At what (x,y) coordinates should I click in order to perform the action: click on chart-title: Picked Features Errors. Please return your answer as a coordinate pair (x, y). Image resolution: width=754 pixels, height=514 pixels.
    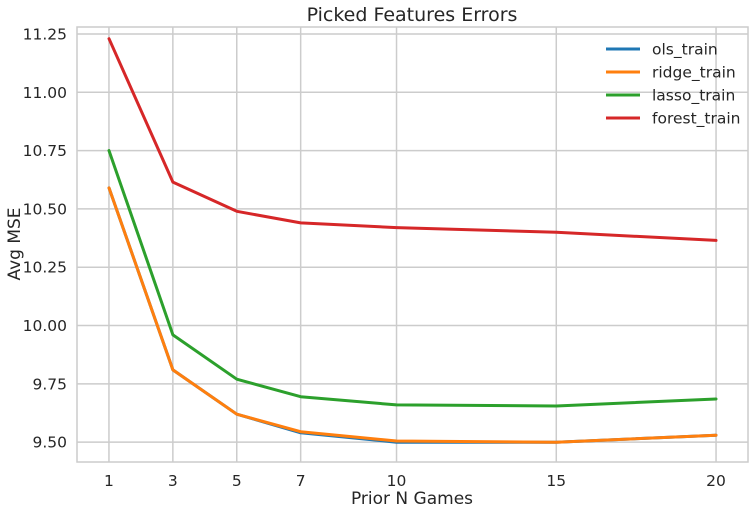
    Looking at the image, I should click on (412, 15).